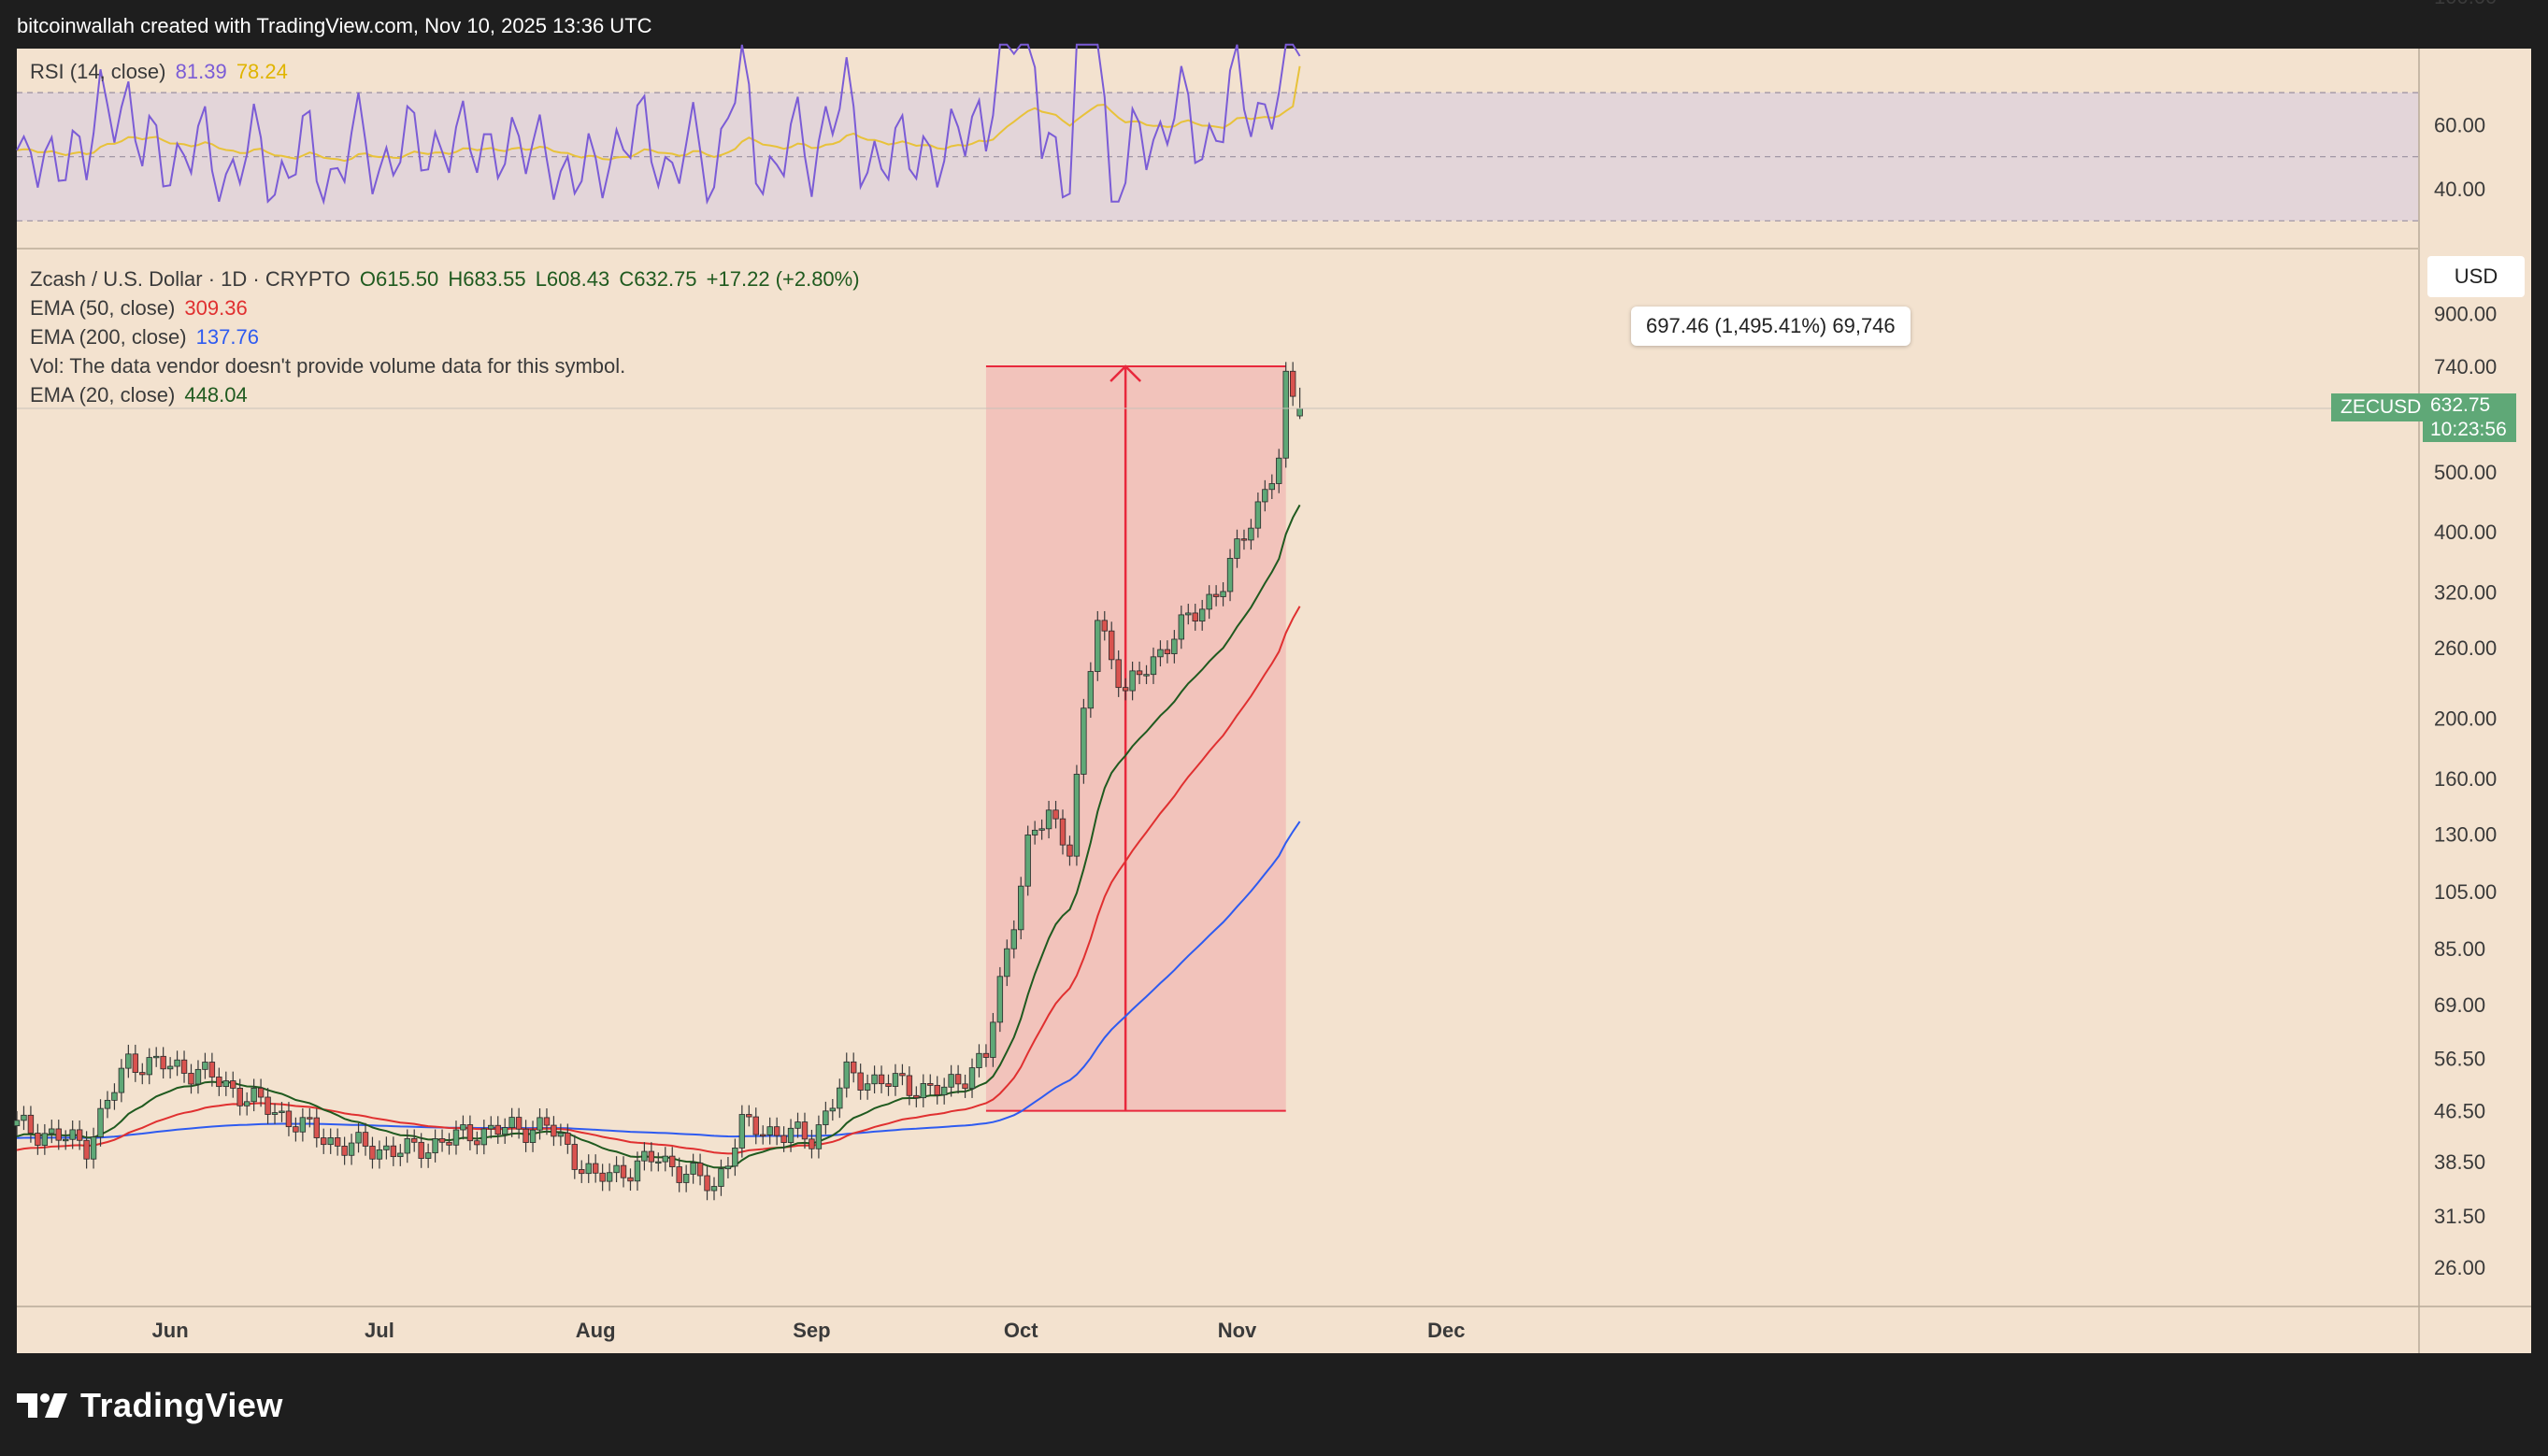 The height and width of the screenshot is (1456, 2548). I want to click on price-axis-tick: 105.00, so click(2465, 892).